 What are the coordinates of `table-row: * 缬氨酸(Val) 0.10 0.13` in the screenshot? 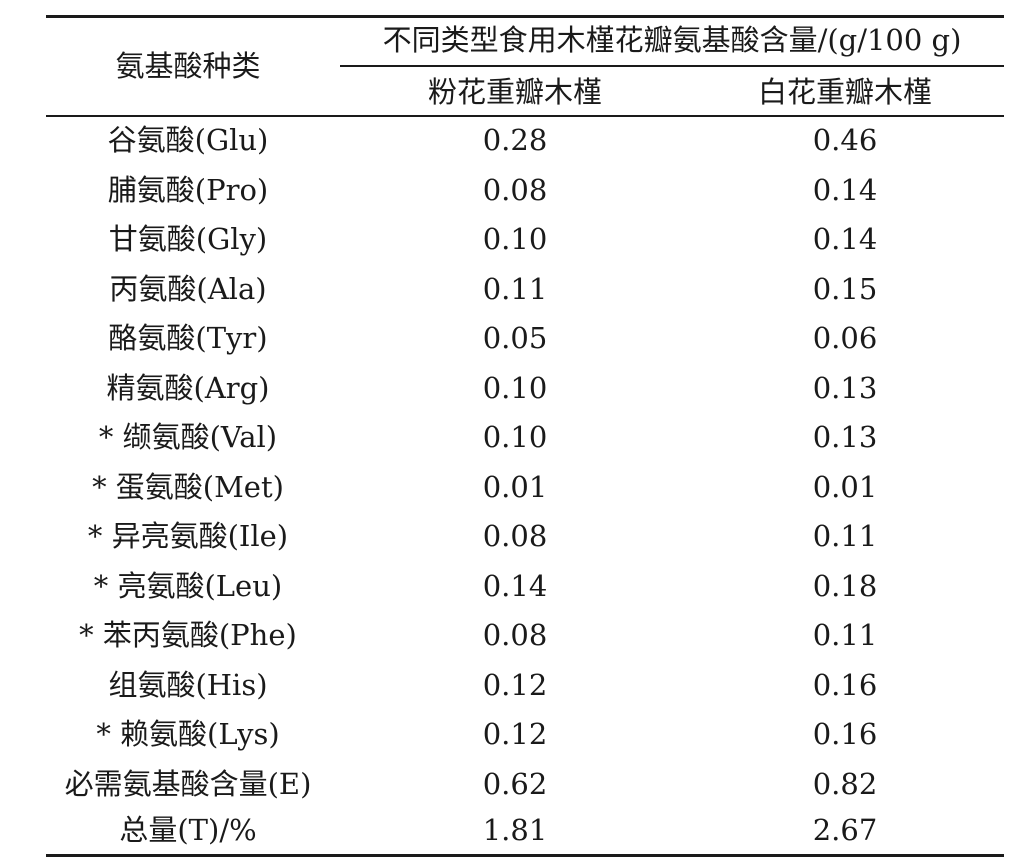 It's located at (508, 442).